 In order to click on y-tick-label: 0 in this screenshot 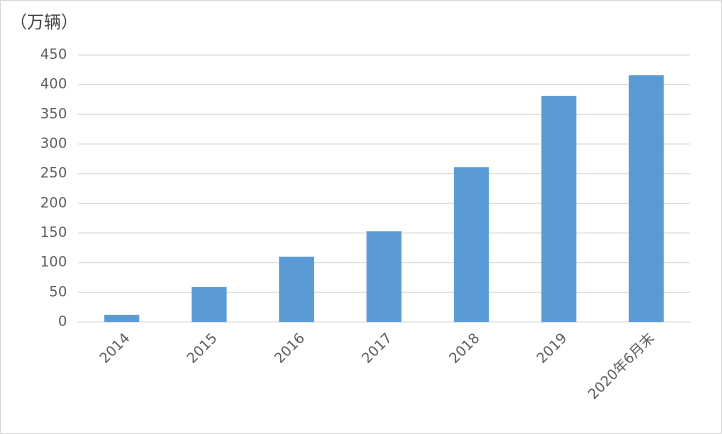, I will do `click(62, 322)`.